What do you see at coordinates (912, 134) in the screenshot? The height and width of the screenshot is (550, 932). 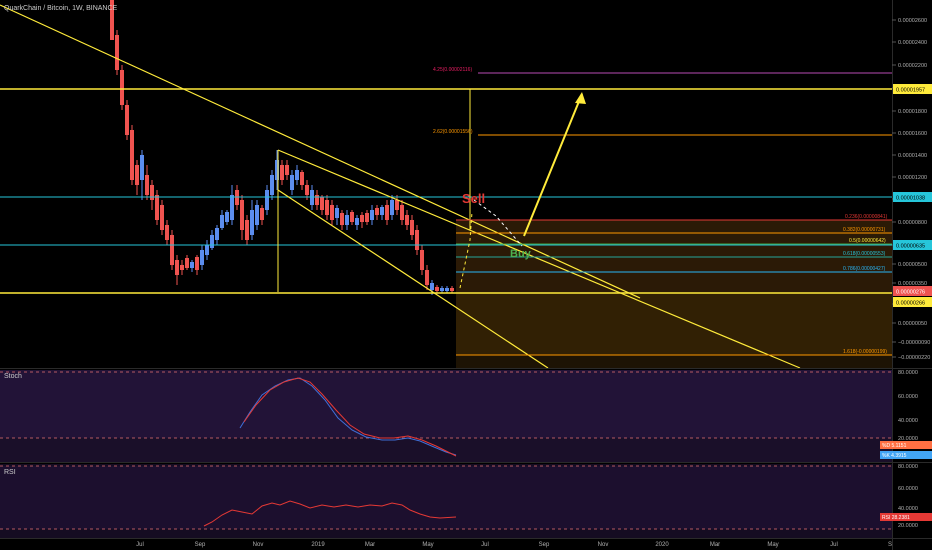 I see `price-tick-label: 0.00001600` at bounding box center [912, 134].